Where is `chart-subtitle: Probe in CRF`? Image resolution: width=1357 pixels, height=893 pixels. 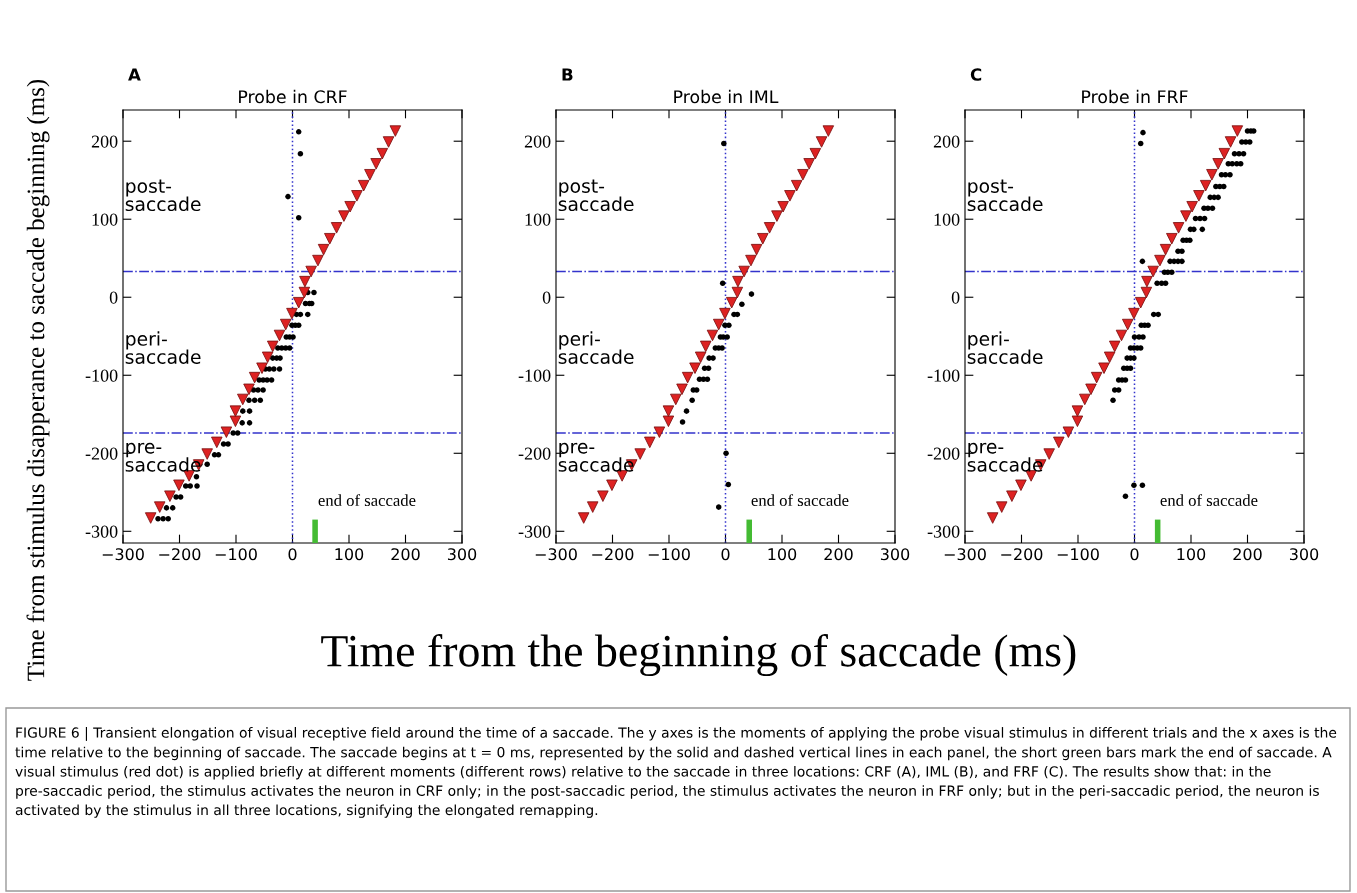 chart-subtitle: Probe in CRF is located at coordinates (293, 96).